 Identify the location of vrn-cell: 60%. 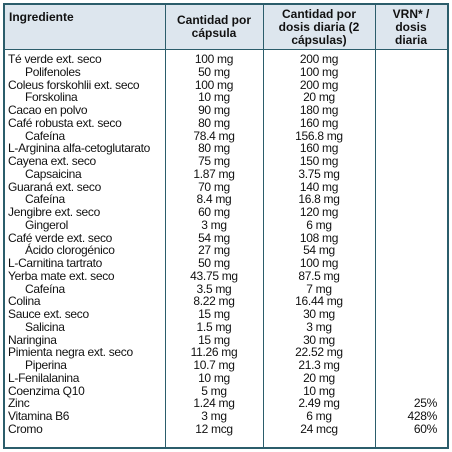
(425, 428).